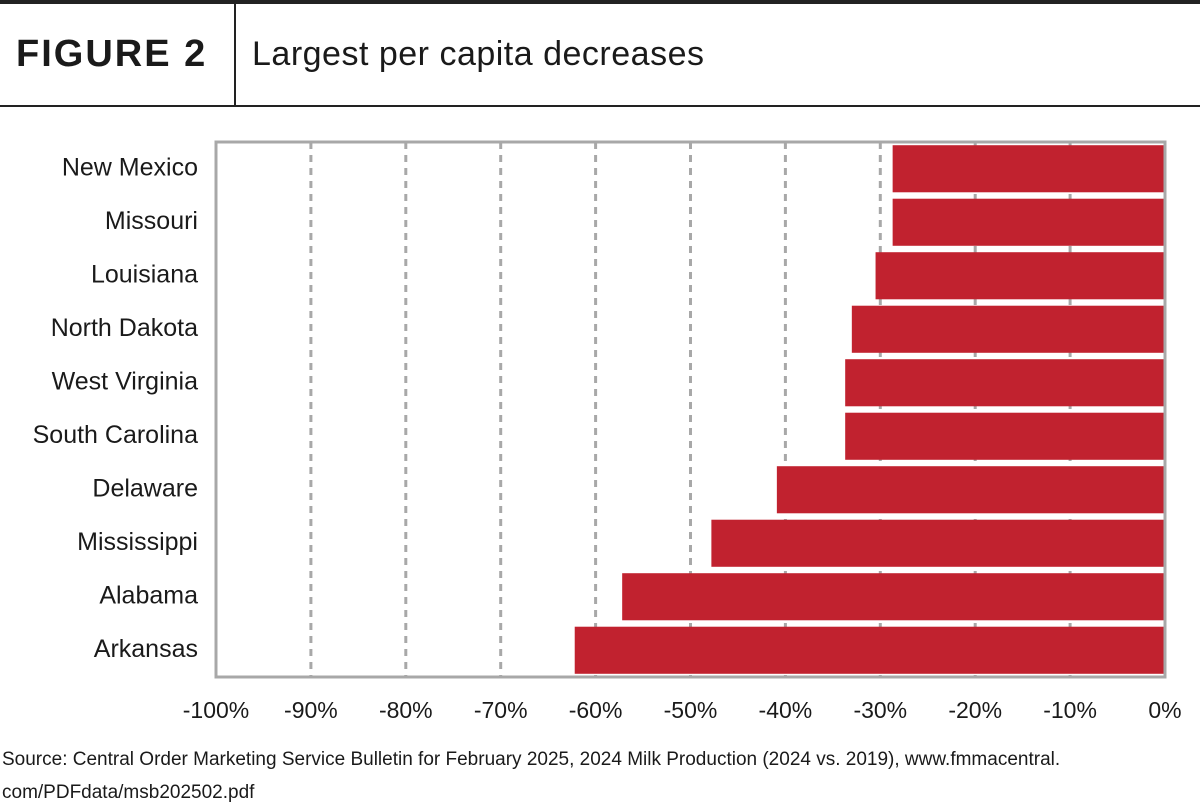  What do you see at coordinates (125, 381) in the screenshot?
I see `y-tick-label: West Virginia` at bounding box center [125, 381].